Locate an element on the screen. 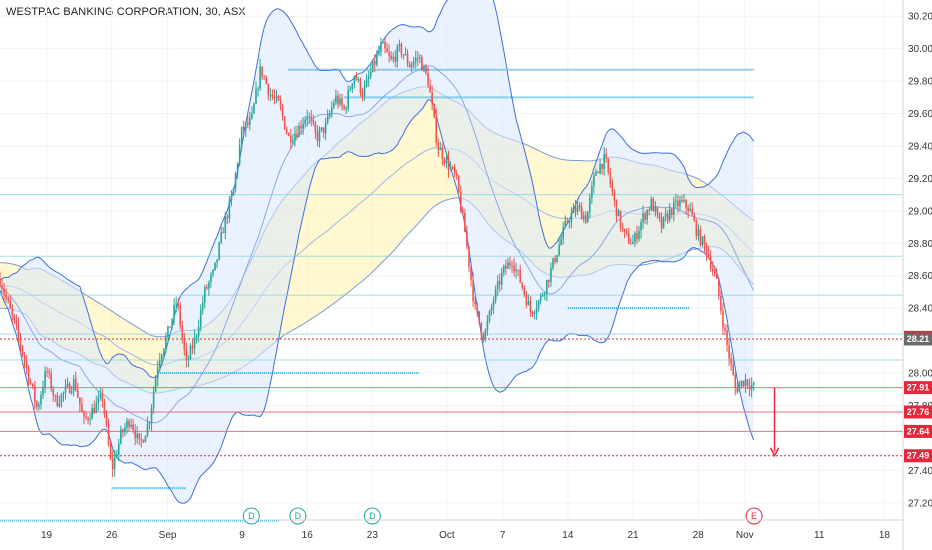 This screenshot has height=550, width=932. price-badge-label: 27.76 is located at coordinates (918, 412).